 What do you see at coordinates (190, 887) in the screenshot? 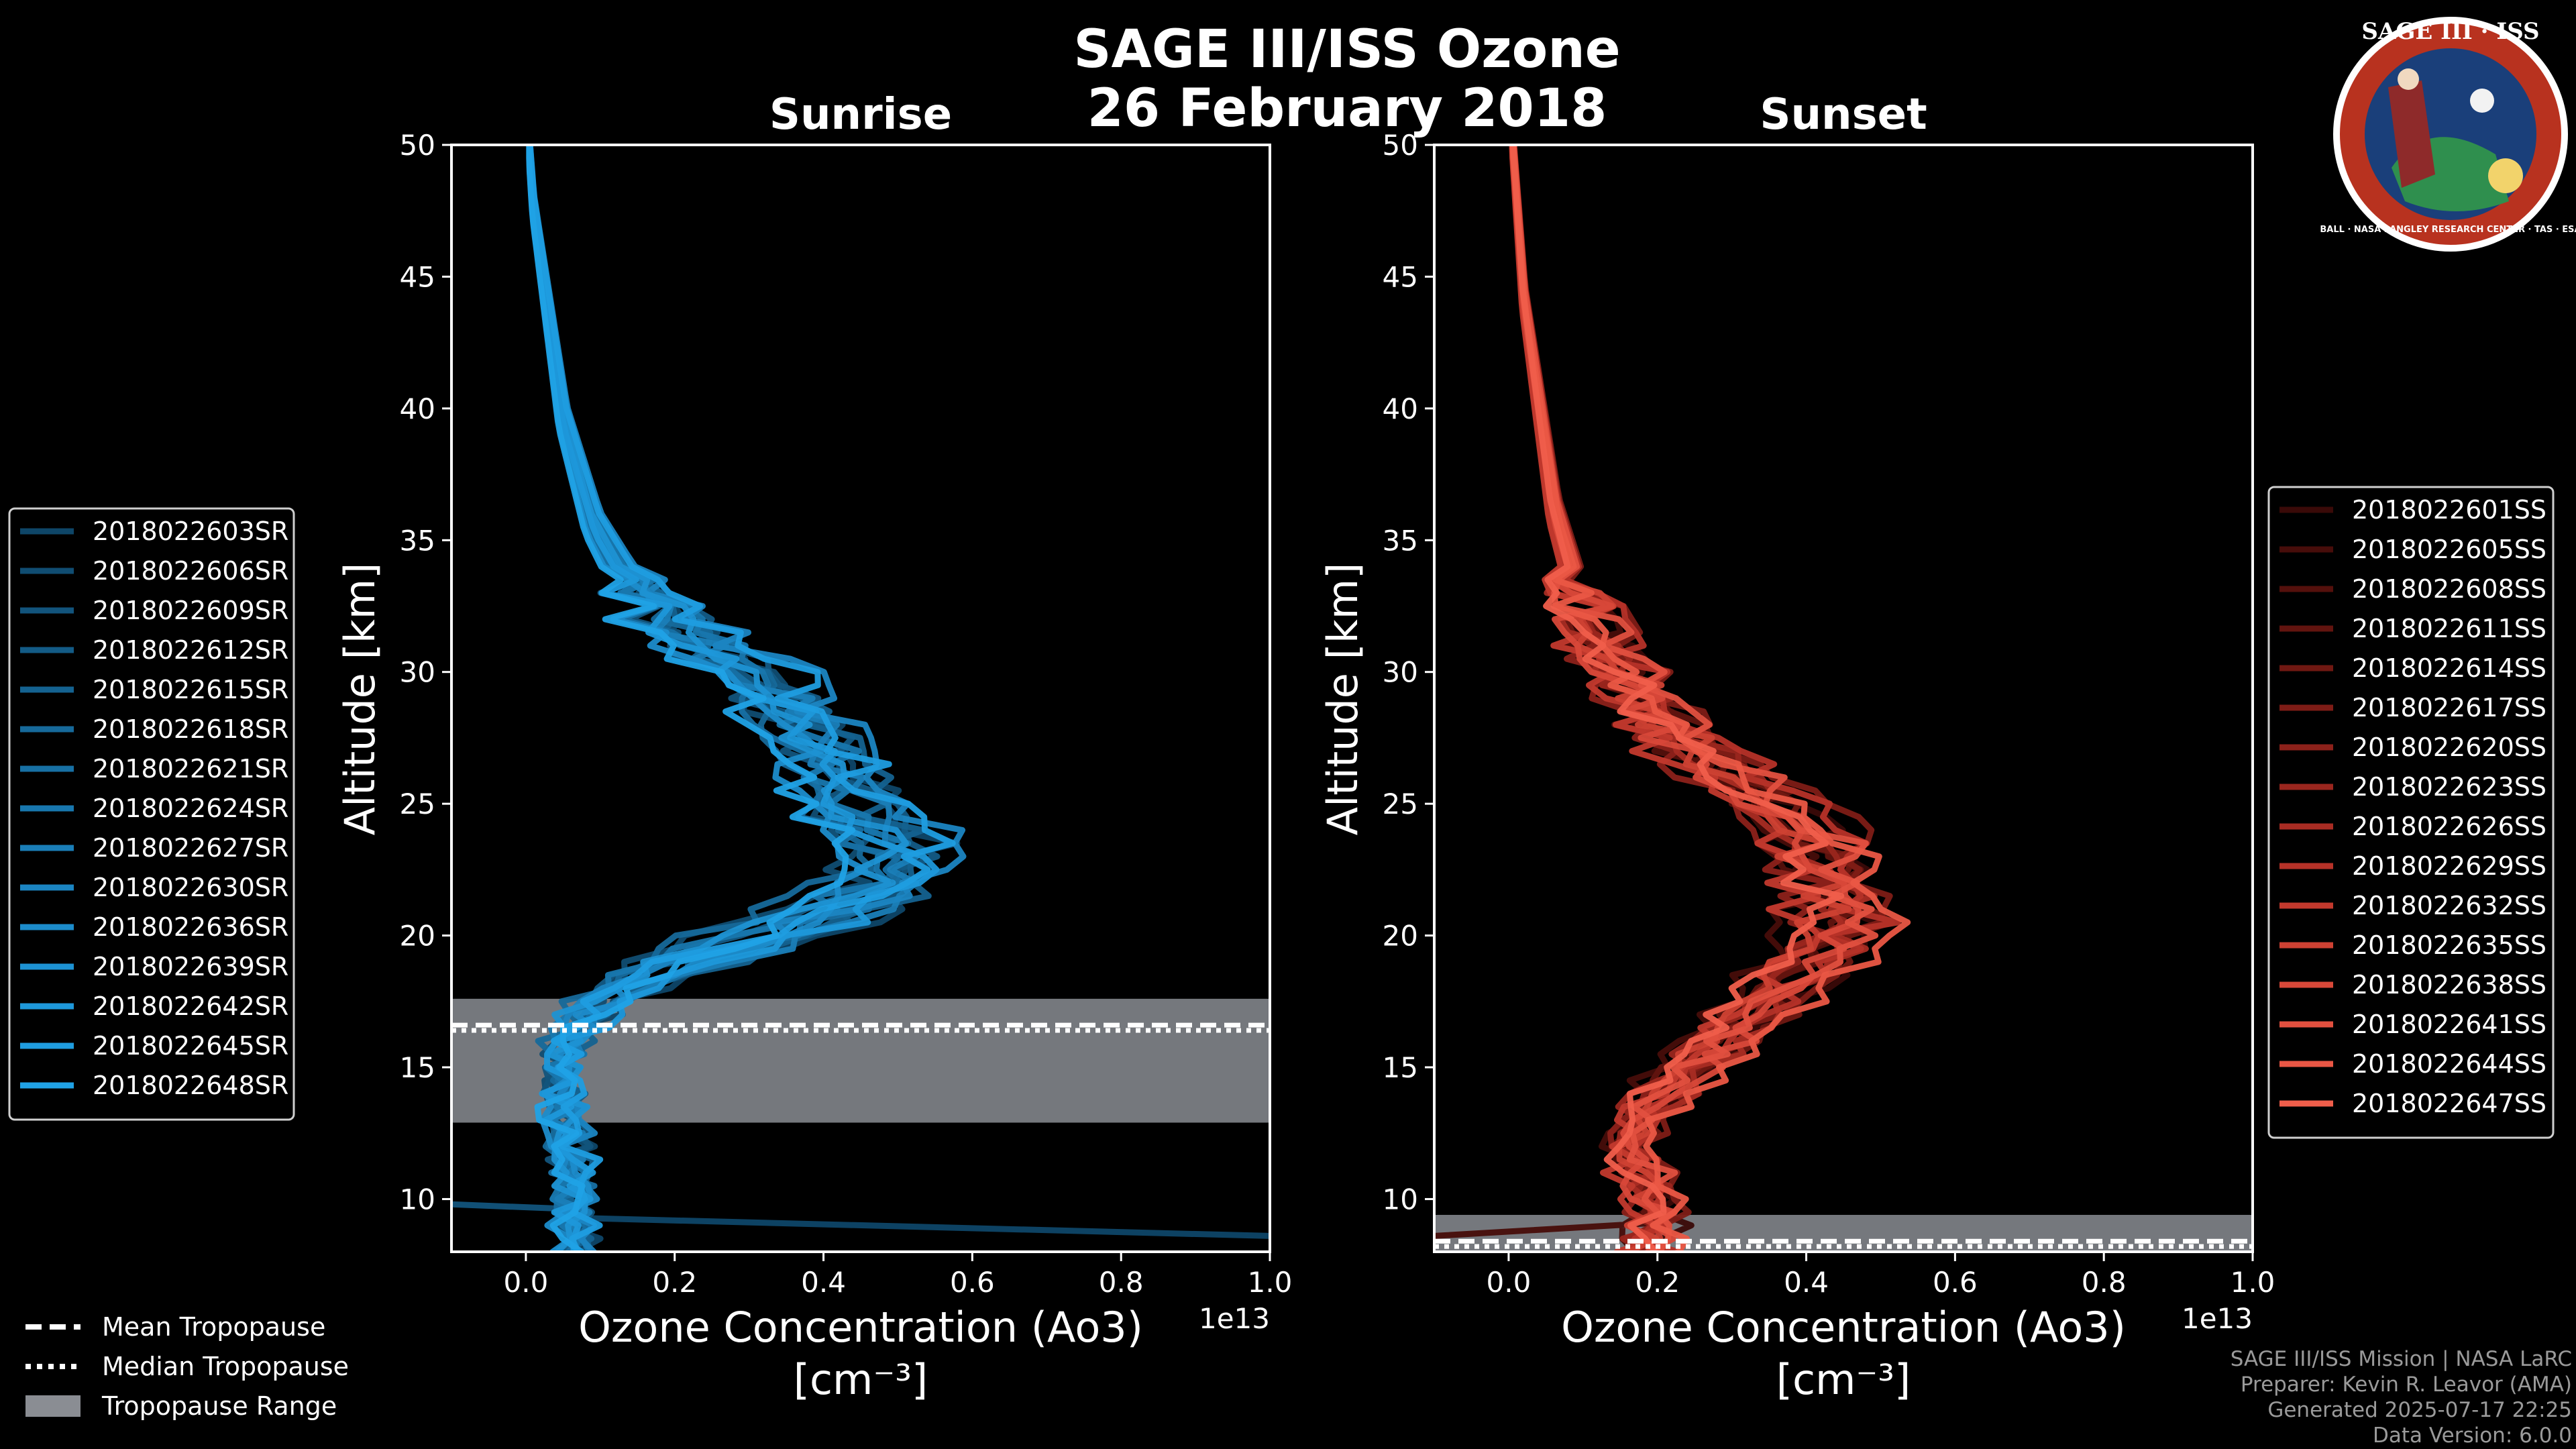
I see `sunrise-legend-label: 2018022630SR` at bounding box center [190, 887].